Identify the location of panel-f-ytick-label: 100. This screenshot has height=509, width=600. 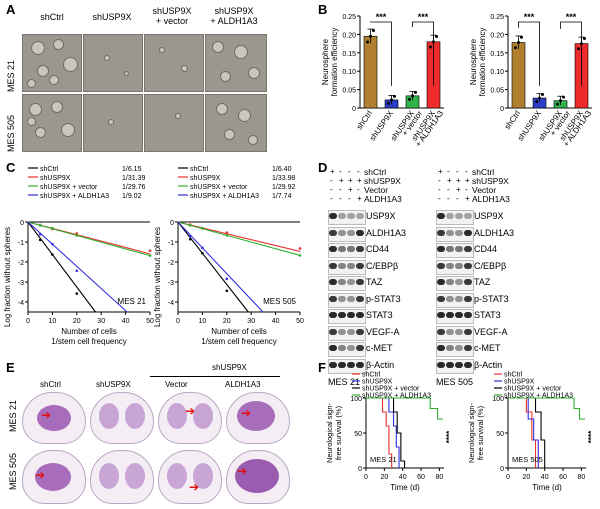
(356, 399).